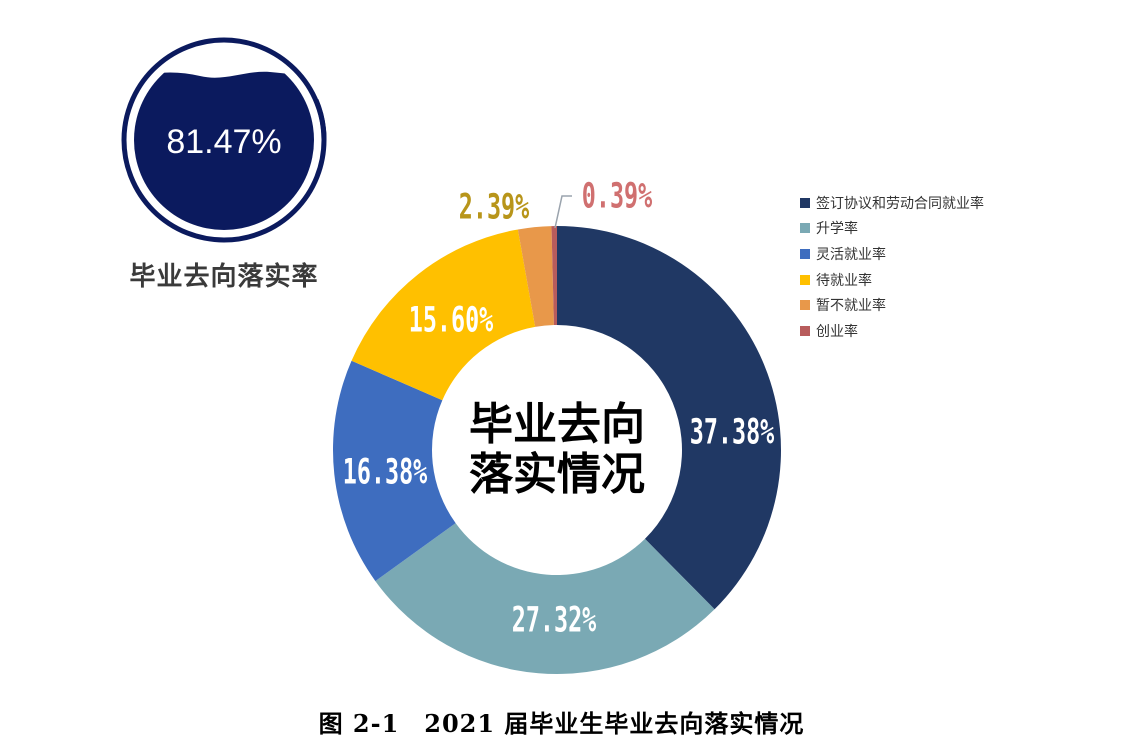 The height and width of the screenshot is (744, 1123). I want to click on legend-label: 升学率, so click(837, 229).